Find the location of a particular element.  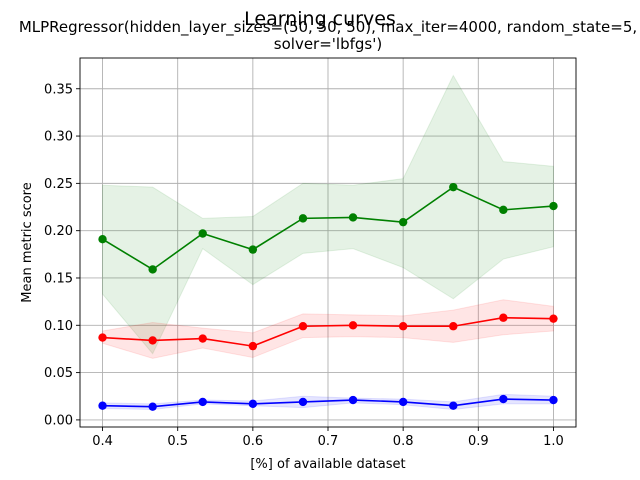

y-tick-label: 0.30 is located at coordinates (58, 137).